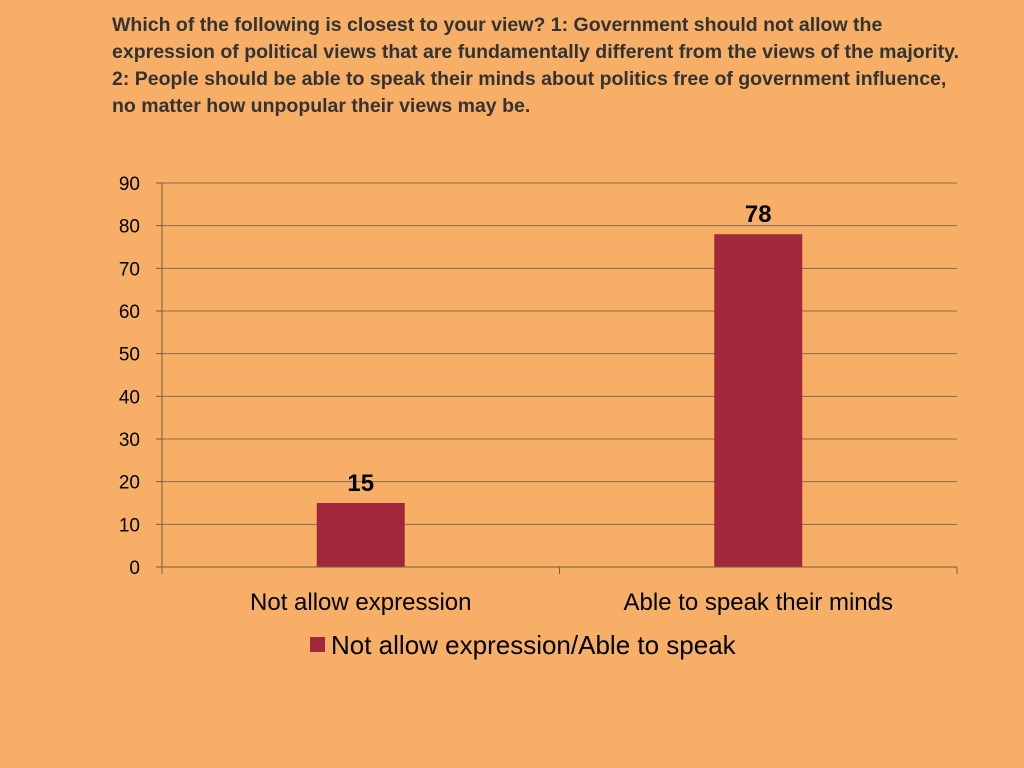 The image size is (1024, 768). I want to click on y-tick-label: 10, so click(129, 525).